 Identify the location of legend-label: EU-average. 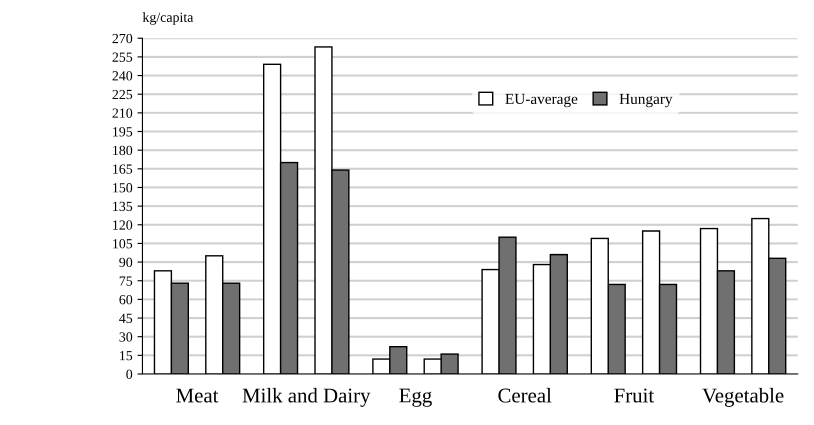
(541, 101).